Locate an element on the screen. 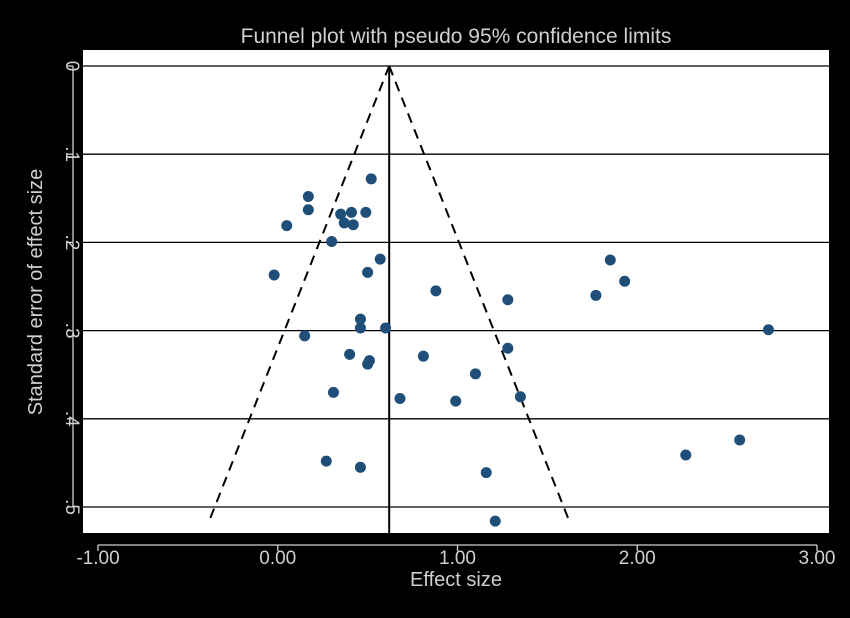  x-tick-label-0: -1.00 is located at coordinates (97, 558).